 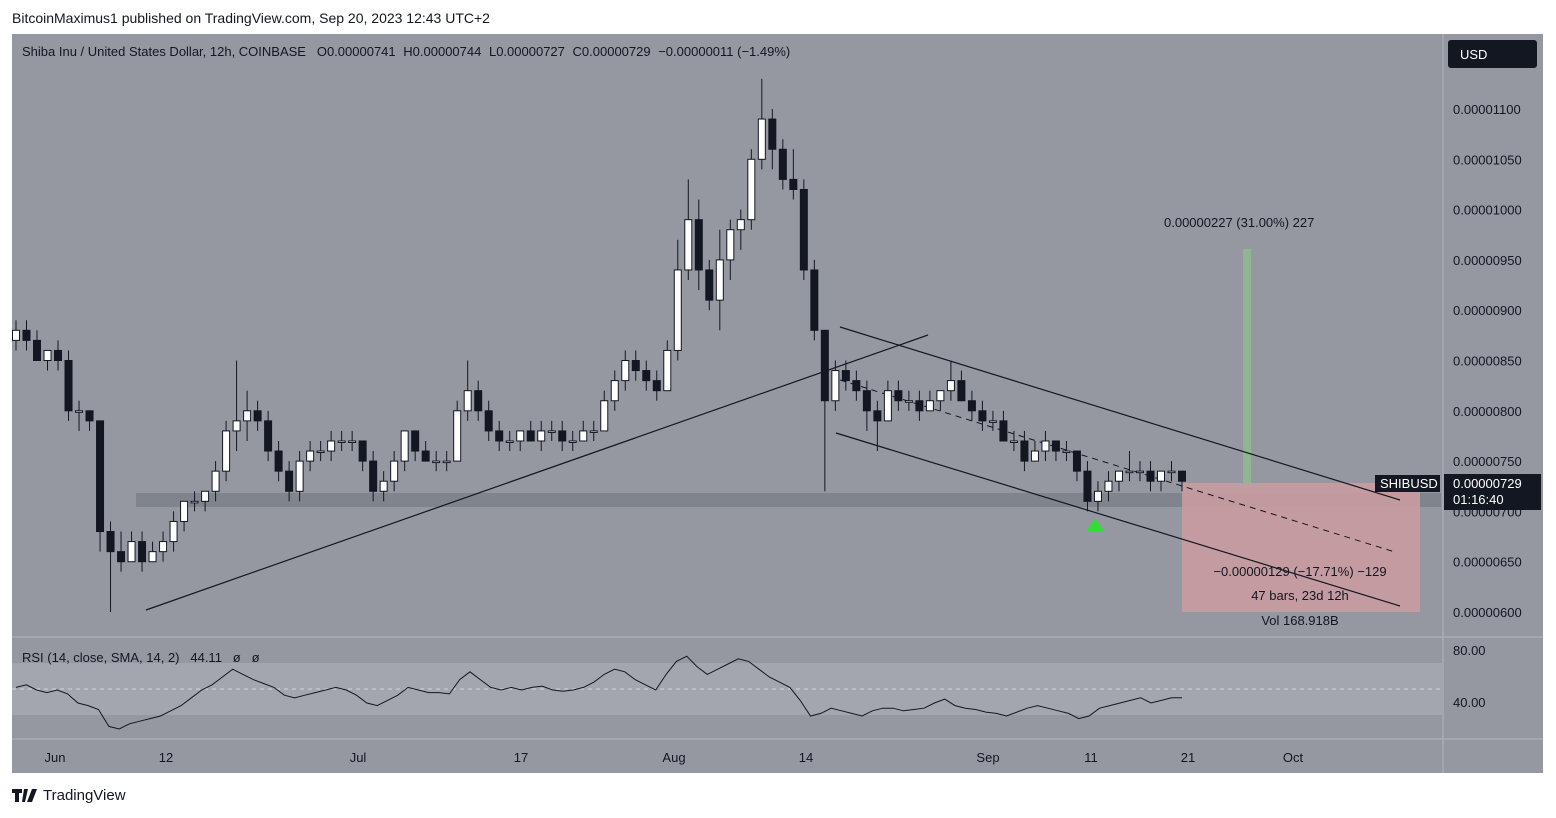 What do you see at coordinates (236, 657) in the screenshot?
I see `rsi-extra-1: ø` at bounding box center [236, 657].